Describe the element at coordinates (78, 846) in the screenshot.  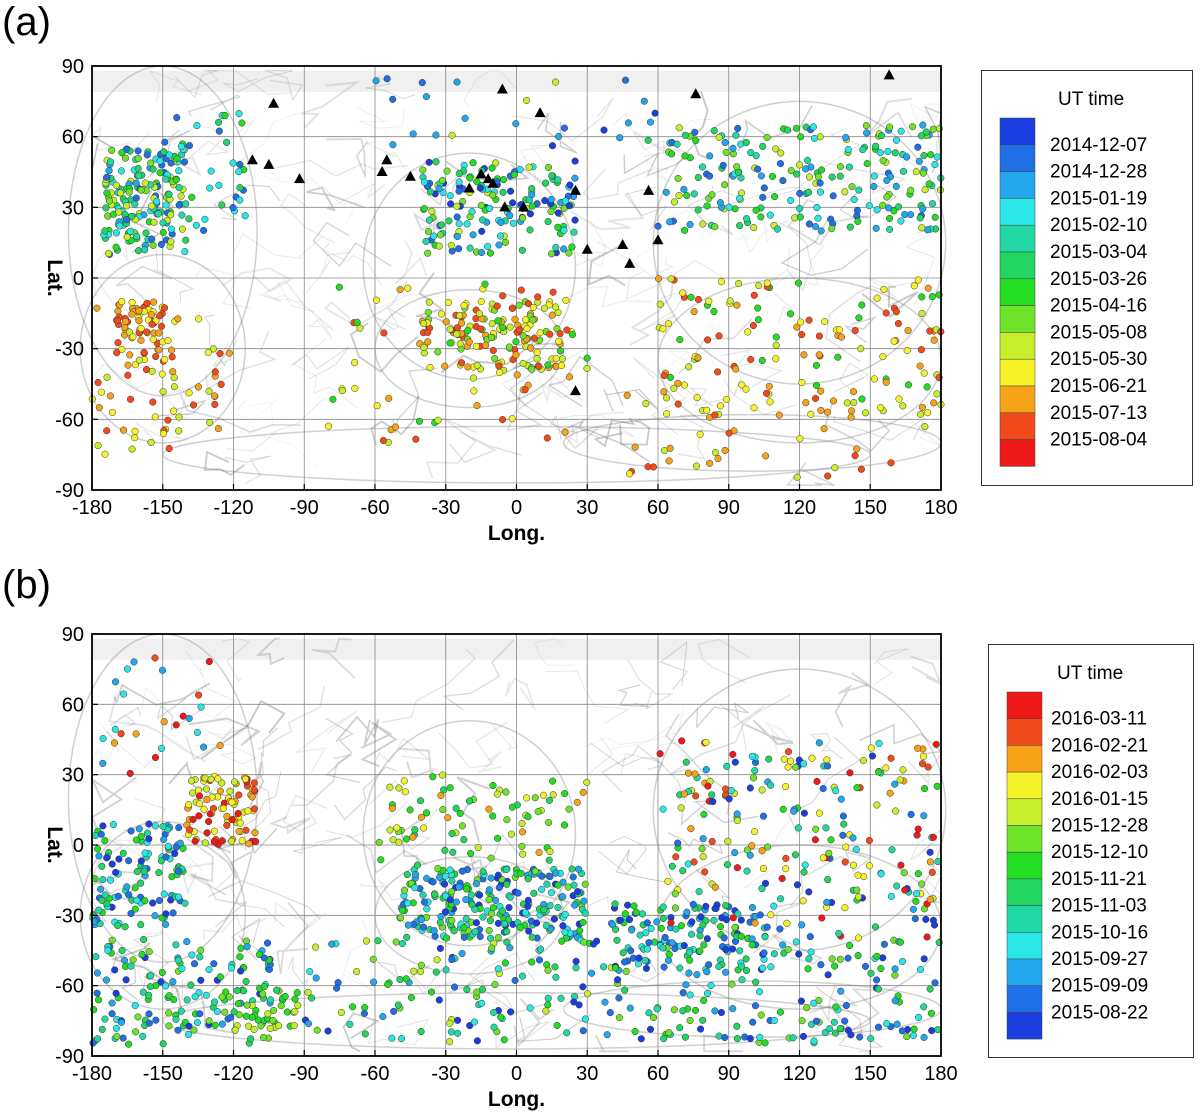
I see `y-tick-label: 0` at that location.